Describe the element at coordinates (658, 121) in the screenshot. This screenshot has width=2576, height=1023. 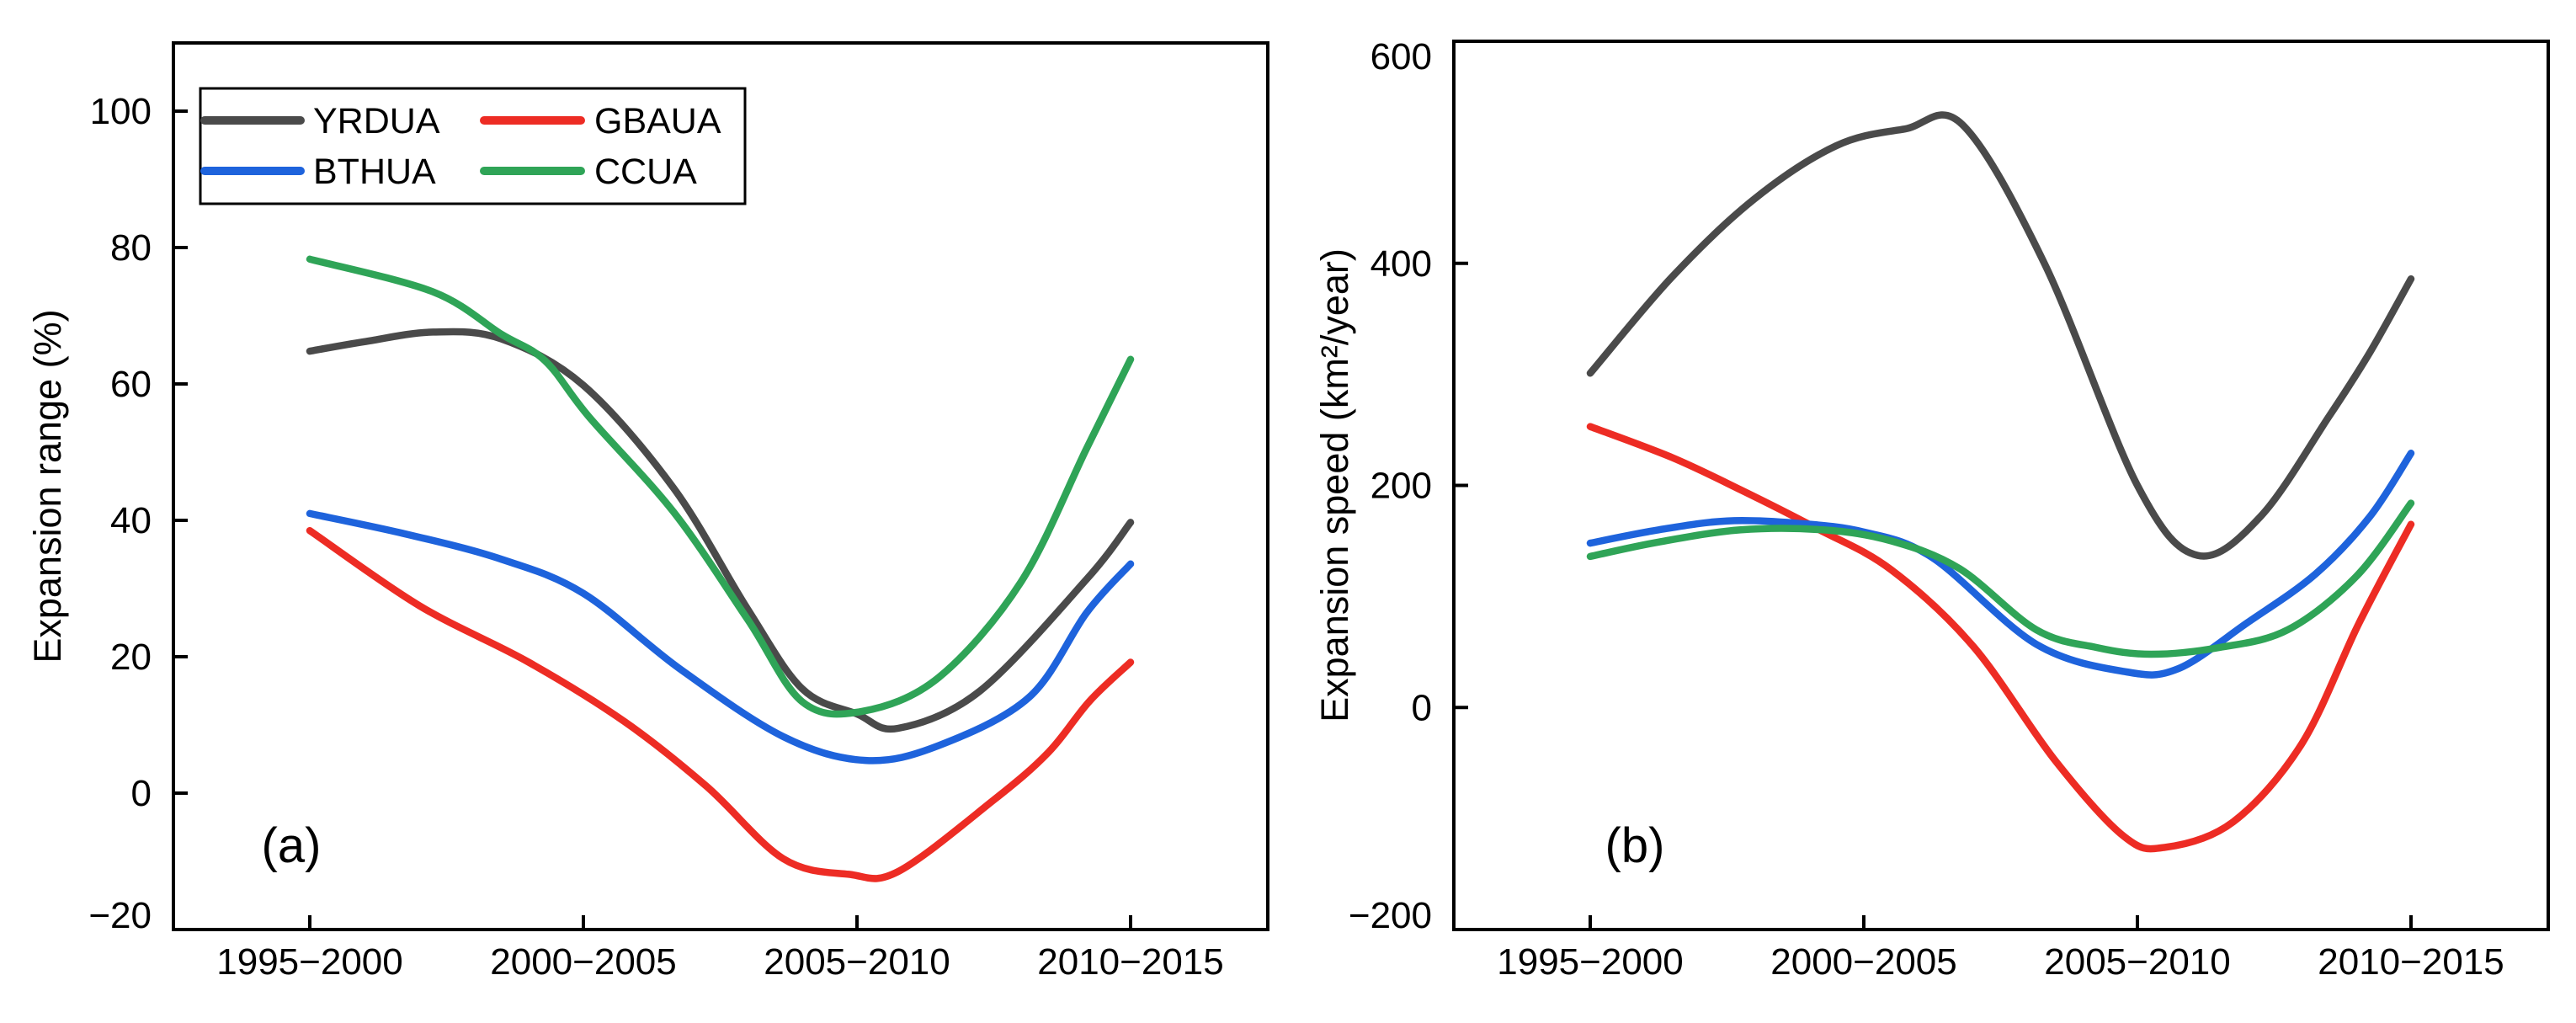
I see `legend-label: GBAUA` at that location.